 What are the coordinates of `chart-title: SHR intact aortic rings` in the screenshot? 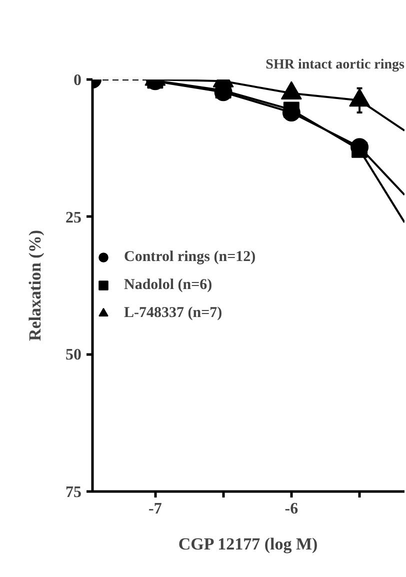 It's located at (336, 65).